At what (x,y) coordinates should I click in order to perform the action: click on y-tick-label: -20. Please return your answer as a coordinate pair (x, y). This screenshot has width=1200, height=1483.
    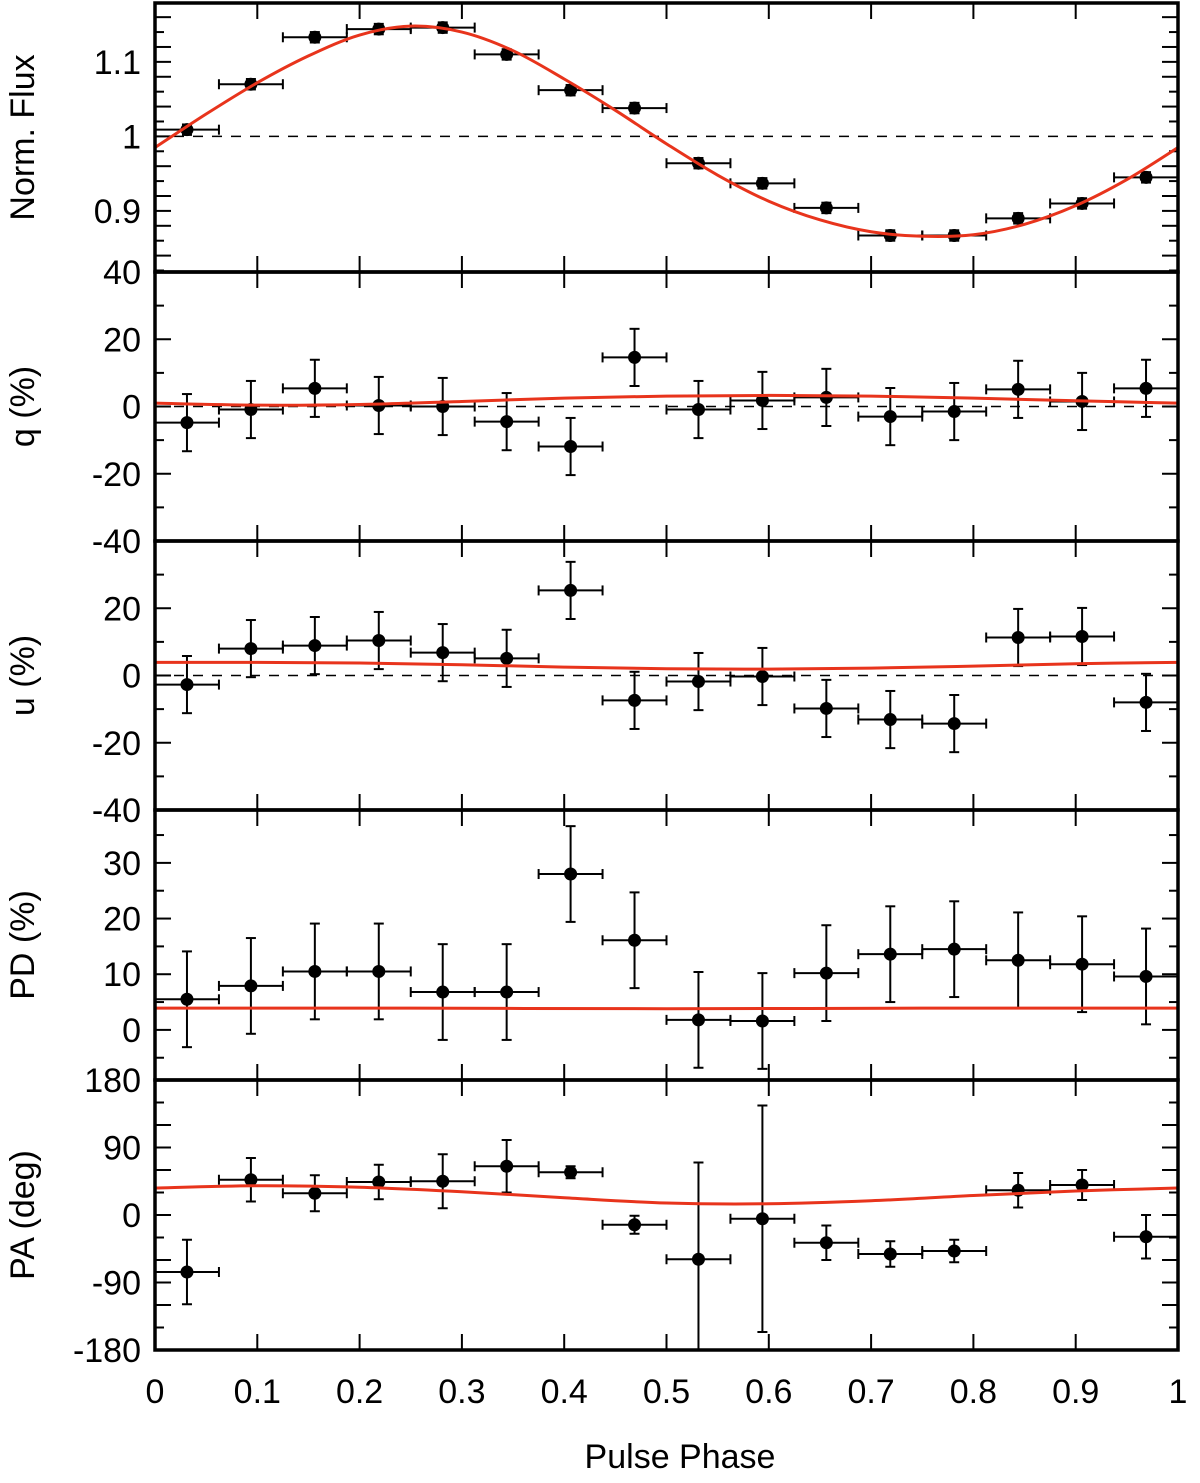
    Looking at the image, I should click on (116, 744).